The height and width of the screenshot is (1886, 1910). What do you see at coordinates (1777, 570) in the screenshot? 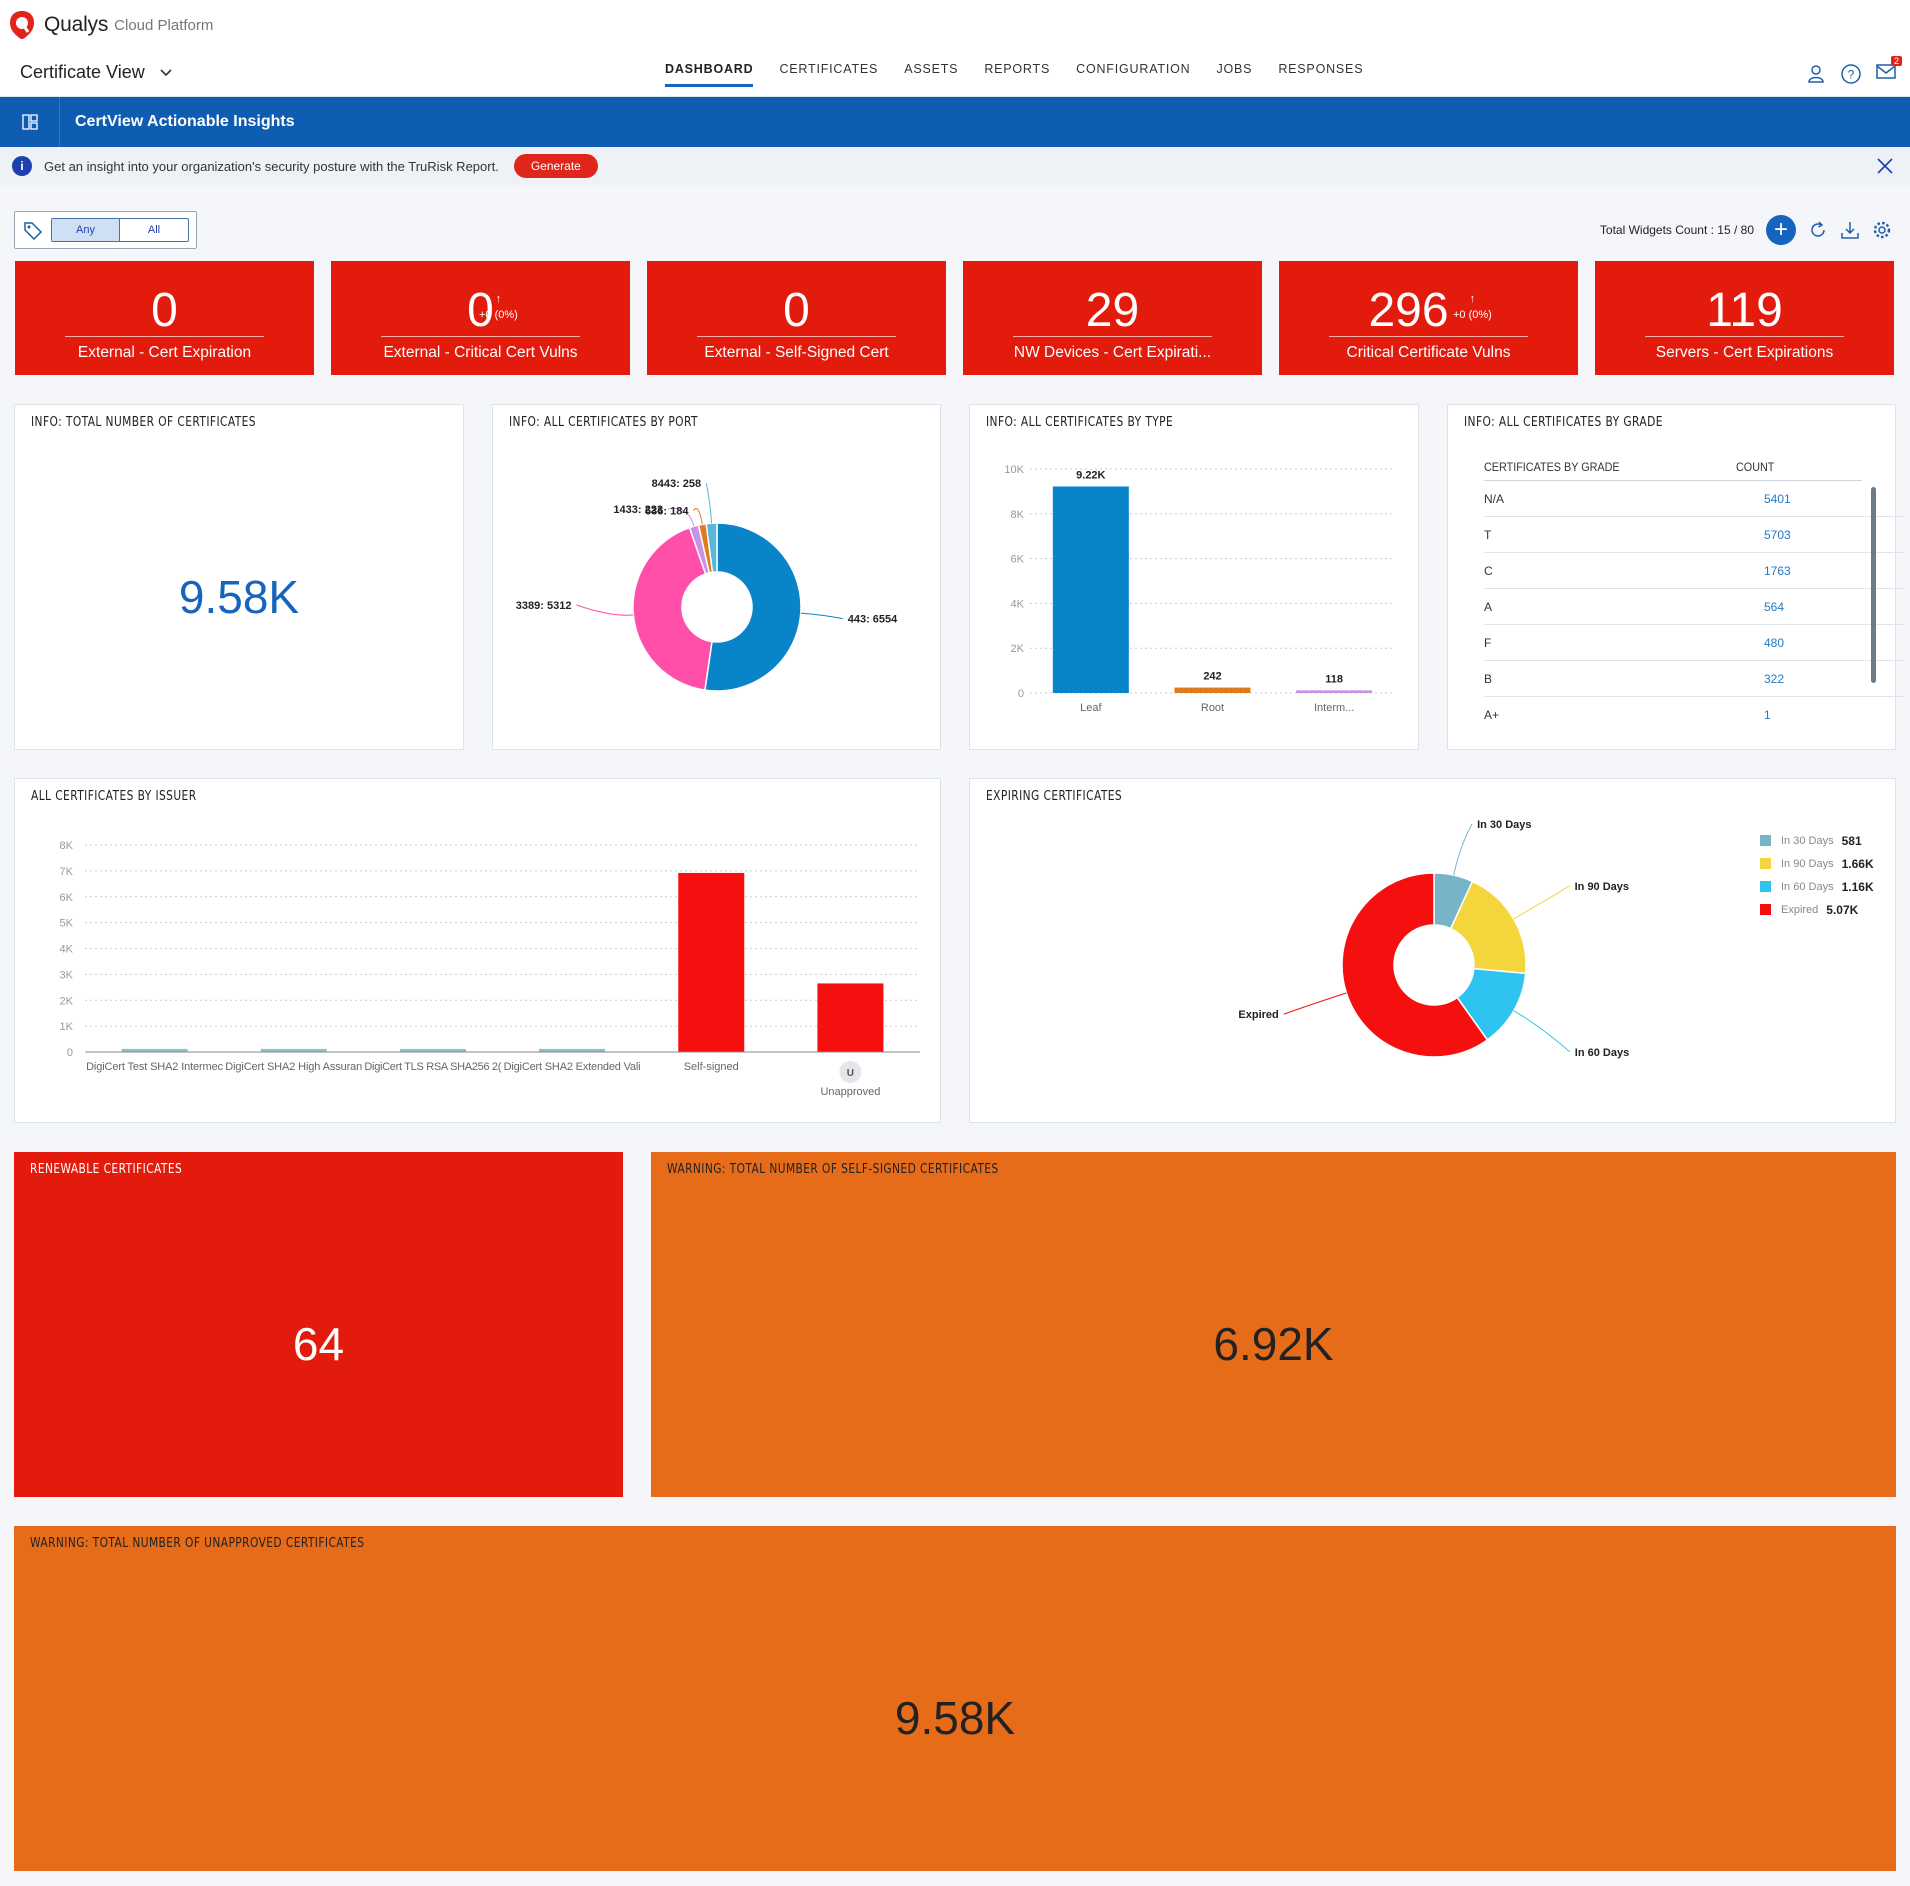
I see `count-cell: 1763` at bounding box center [1777, 570].